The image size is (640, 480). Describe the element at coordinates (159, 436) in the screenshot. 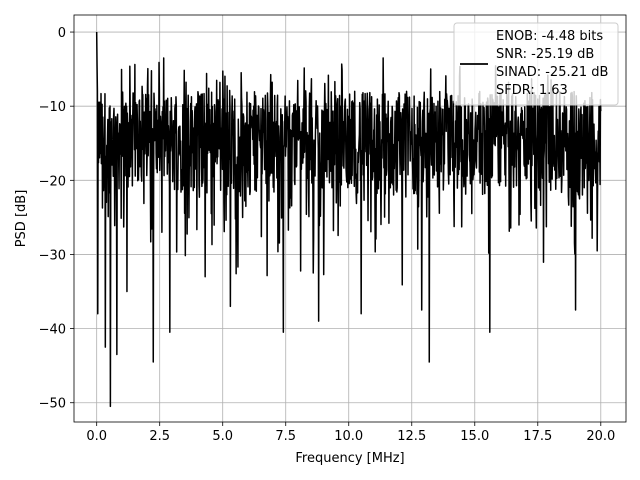

I see `x-tick-label: 2.5` at that location.